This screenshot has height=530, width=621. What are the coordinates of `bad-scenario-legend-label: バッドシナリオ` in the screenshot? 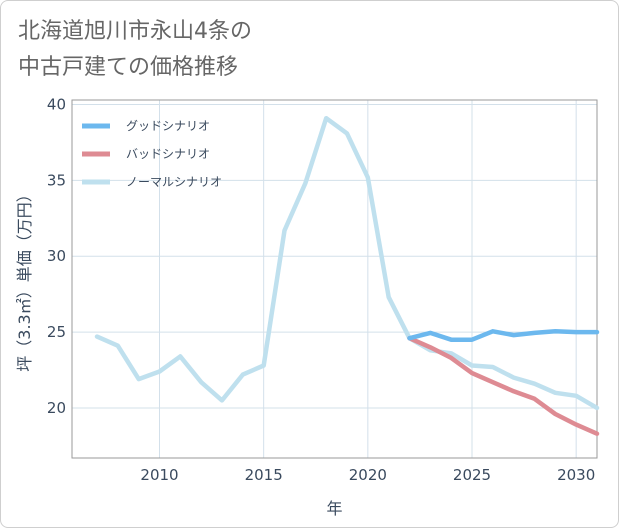 It's located at (168, 154).